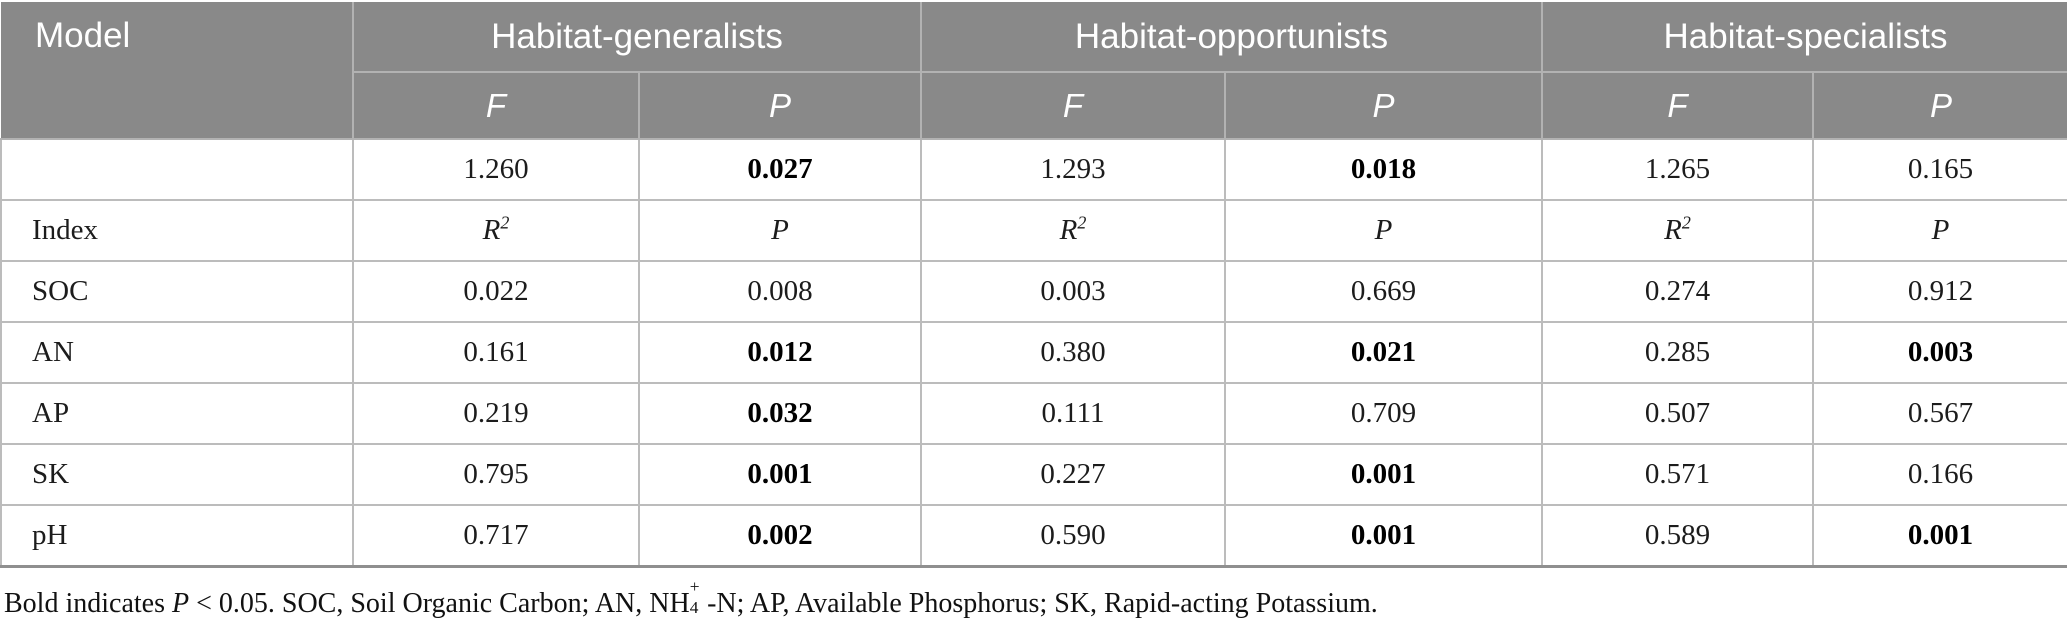 The width and height of the screenshot is (2067, 623). I want to click on header-sub-row: F P F P F P, so click(1034, 106).